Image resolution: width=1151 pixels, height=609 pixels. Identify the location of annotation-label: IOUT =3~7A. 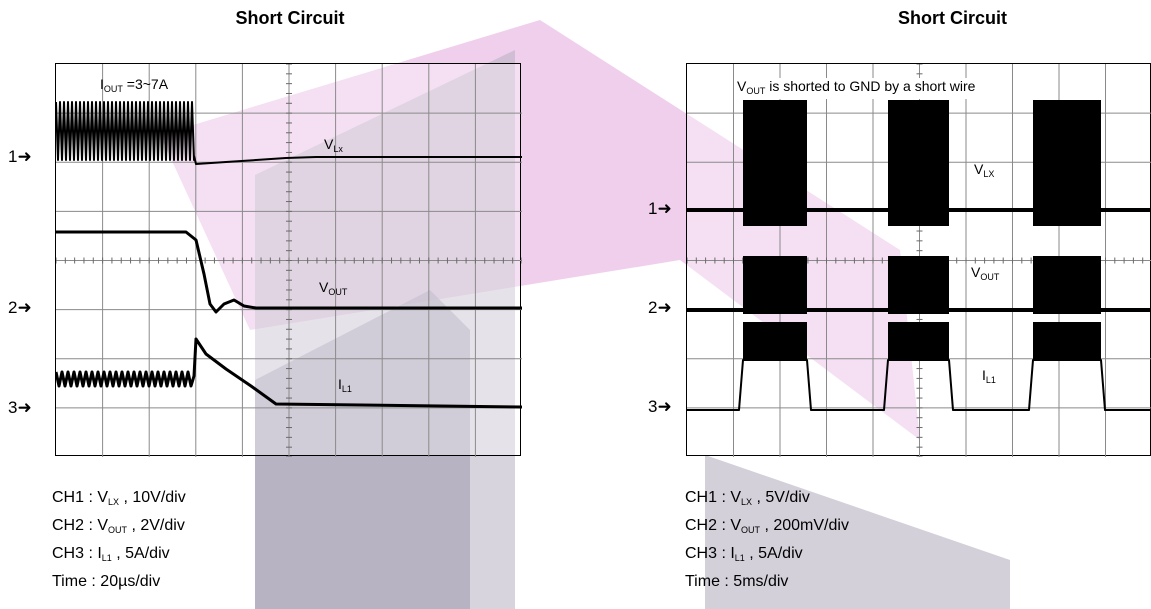
(134, 85).